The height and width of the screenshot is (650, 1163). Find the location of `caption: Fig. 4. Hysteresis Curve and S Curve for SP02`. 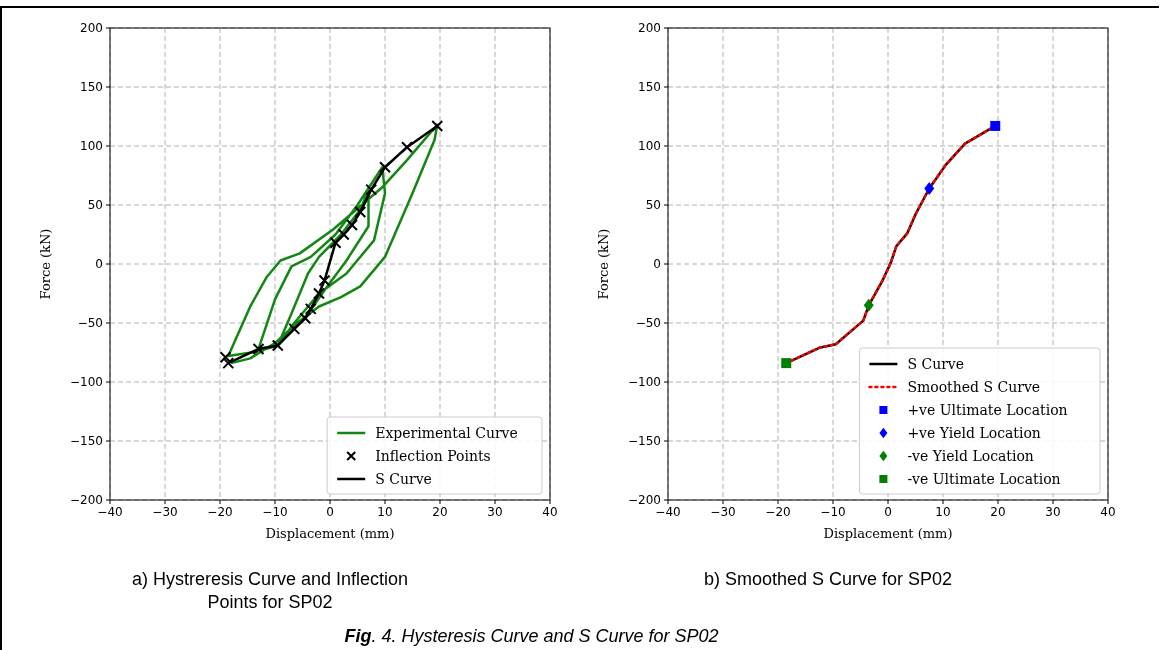

caption: Fig. 4. Hysteresis Curve and S Curve for SP02 is located at coordinates (531, 636).